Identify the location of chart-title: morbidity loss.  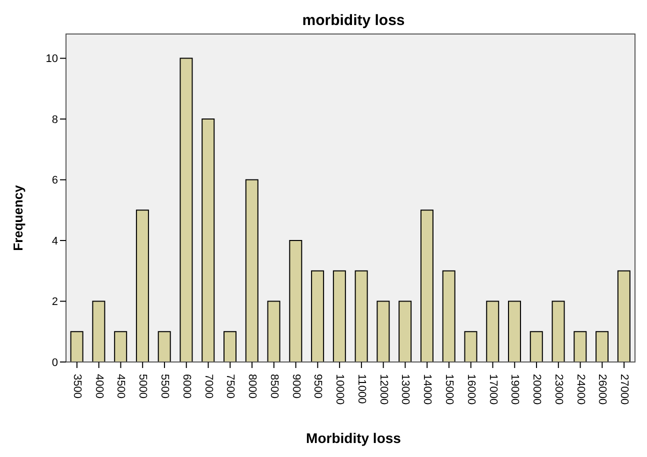
(353, 20).